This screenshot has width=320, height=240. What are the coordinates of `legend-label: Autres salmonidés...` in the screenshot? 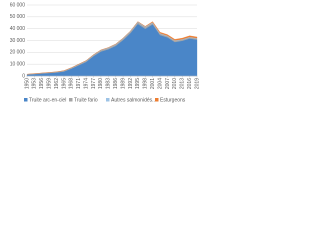 It's located at (133, 100).